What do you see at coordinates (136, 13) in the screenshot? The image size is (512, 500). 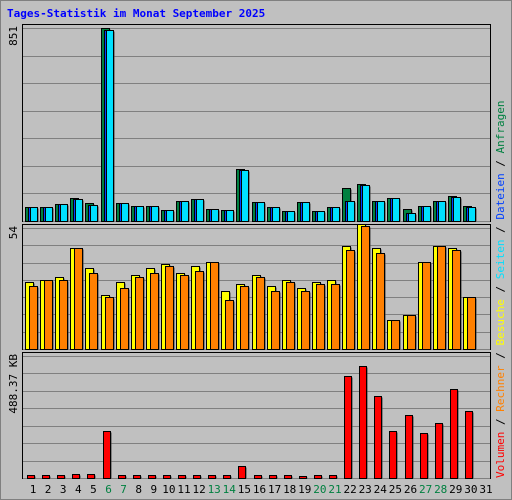 I see `chart-title: Tages-Statistik im Monat September 2025` at bounding box center [136, 13].